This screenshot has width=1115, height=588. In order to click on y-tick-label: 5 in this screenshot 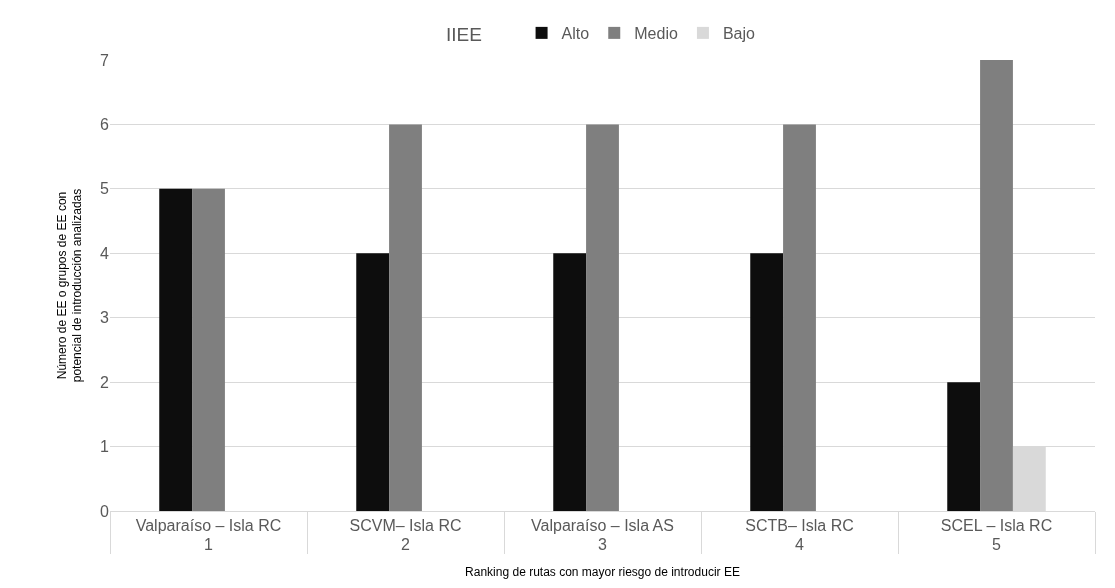, I will do `click(105, 189)`.